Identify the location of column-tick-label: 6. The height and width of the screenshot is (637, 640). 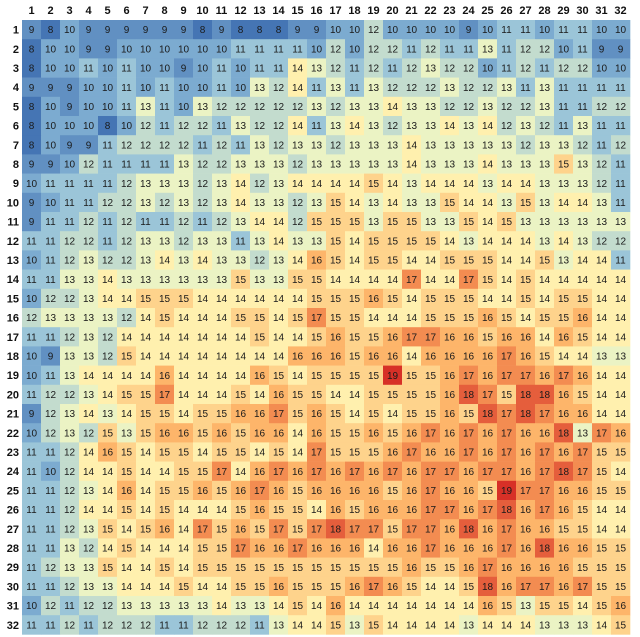
(126, 11).